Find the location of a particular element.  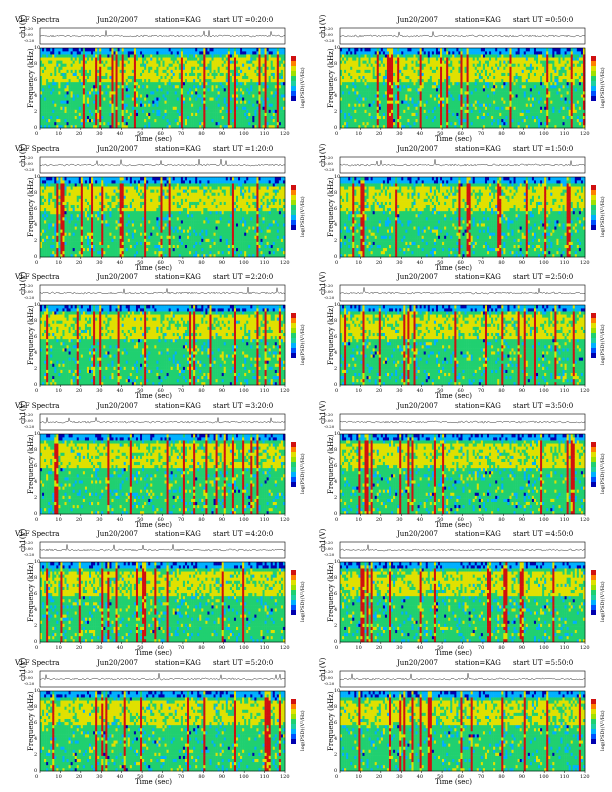

chart-start-ut: start UT =0:20:0 is located at coordinates (243, 20).